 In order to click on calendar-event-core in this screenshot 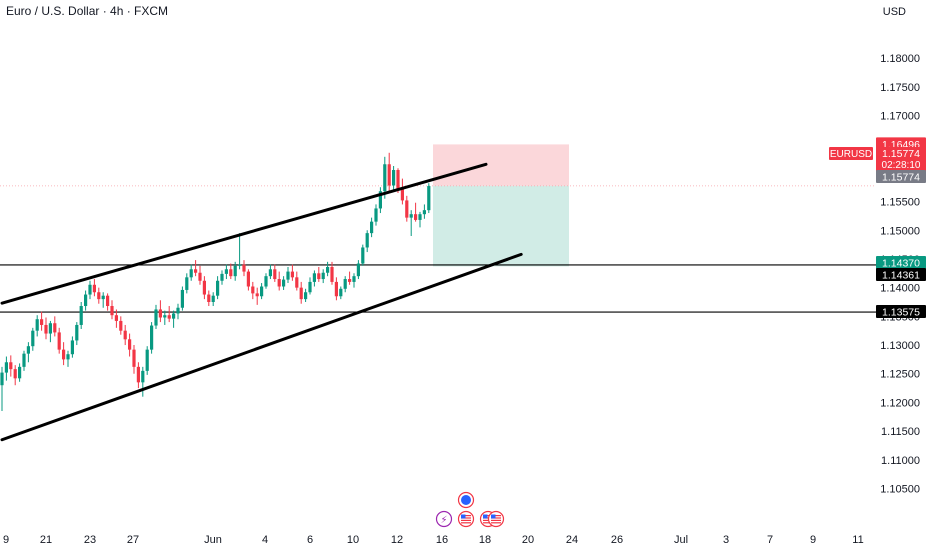, I will do `click(466, 500)`.